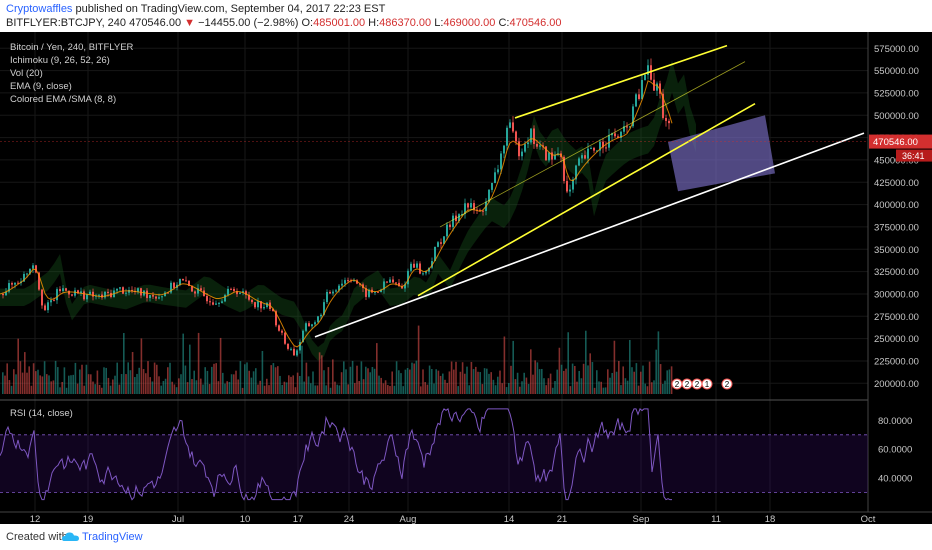 The height and width of the screenshot is (550, 932). What do you see at coordinates (112, 537) in the screenshot?
I see `tradingview-brand: TradingView` at bounding box center [112, 537].